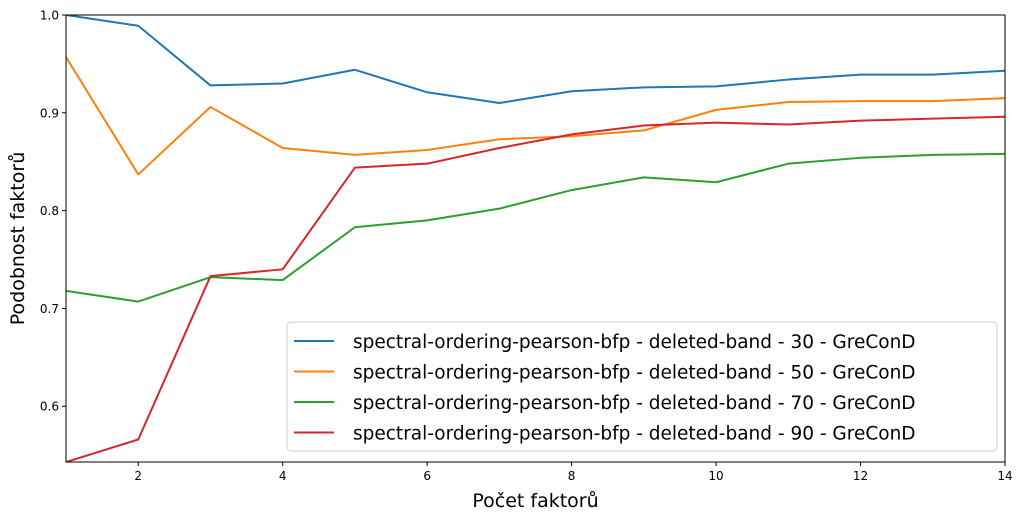  I want to click on x-tick-label: 2, so click(138, 476).